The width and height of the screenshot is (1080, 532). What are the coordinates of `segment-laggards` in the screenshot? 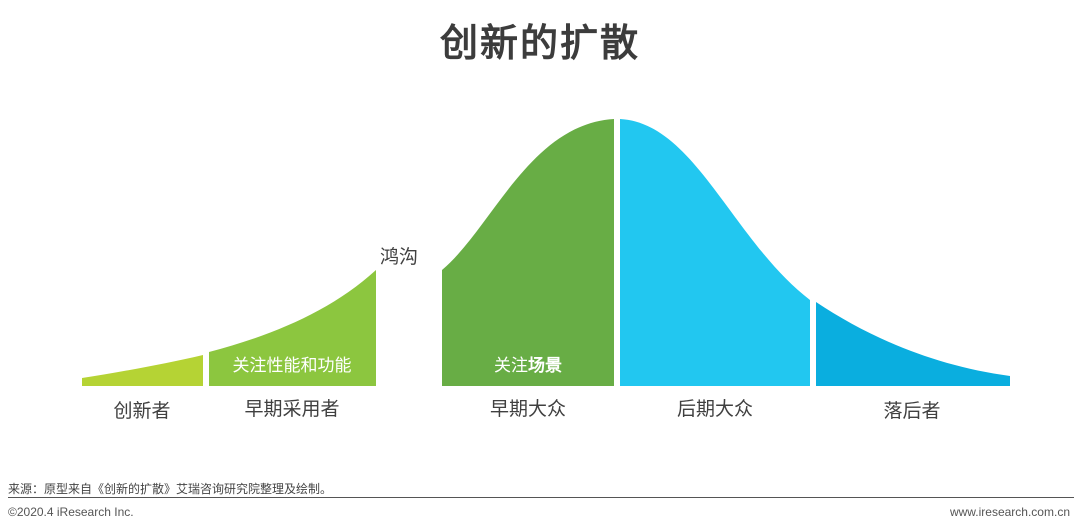 It's located at (913, 344).